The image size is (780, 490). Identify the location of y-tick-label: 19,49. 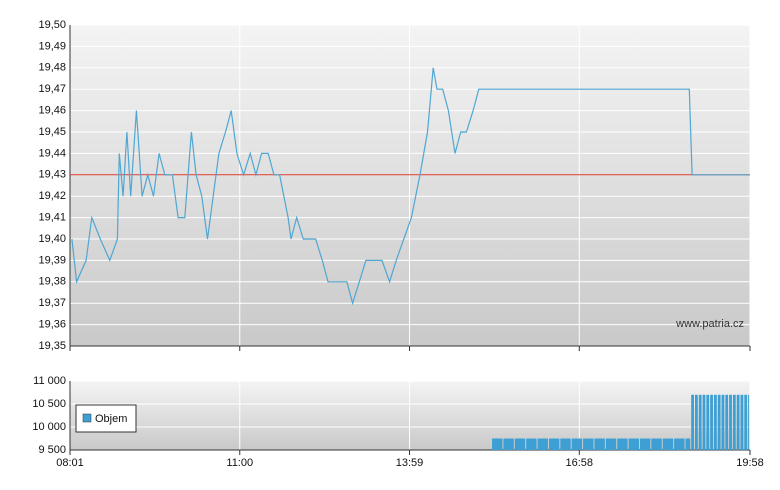
(52, 46).